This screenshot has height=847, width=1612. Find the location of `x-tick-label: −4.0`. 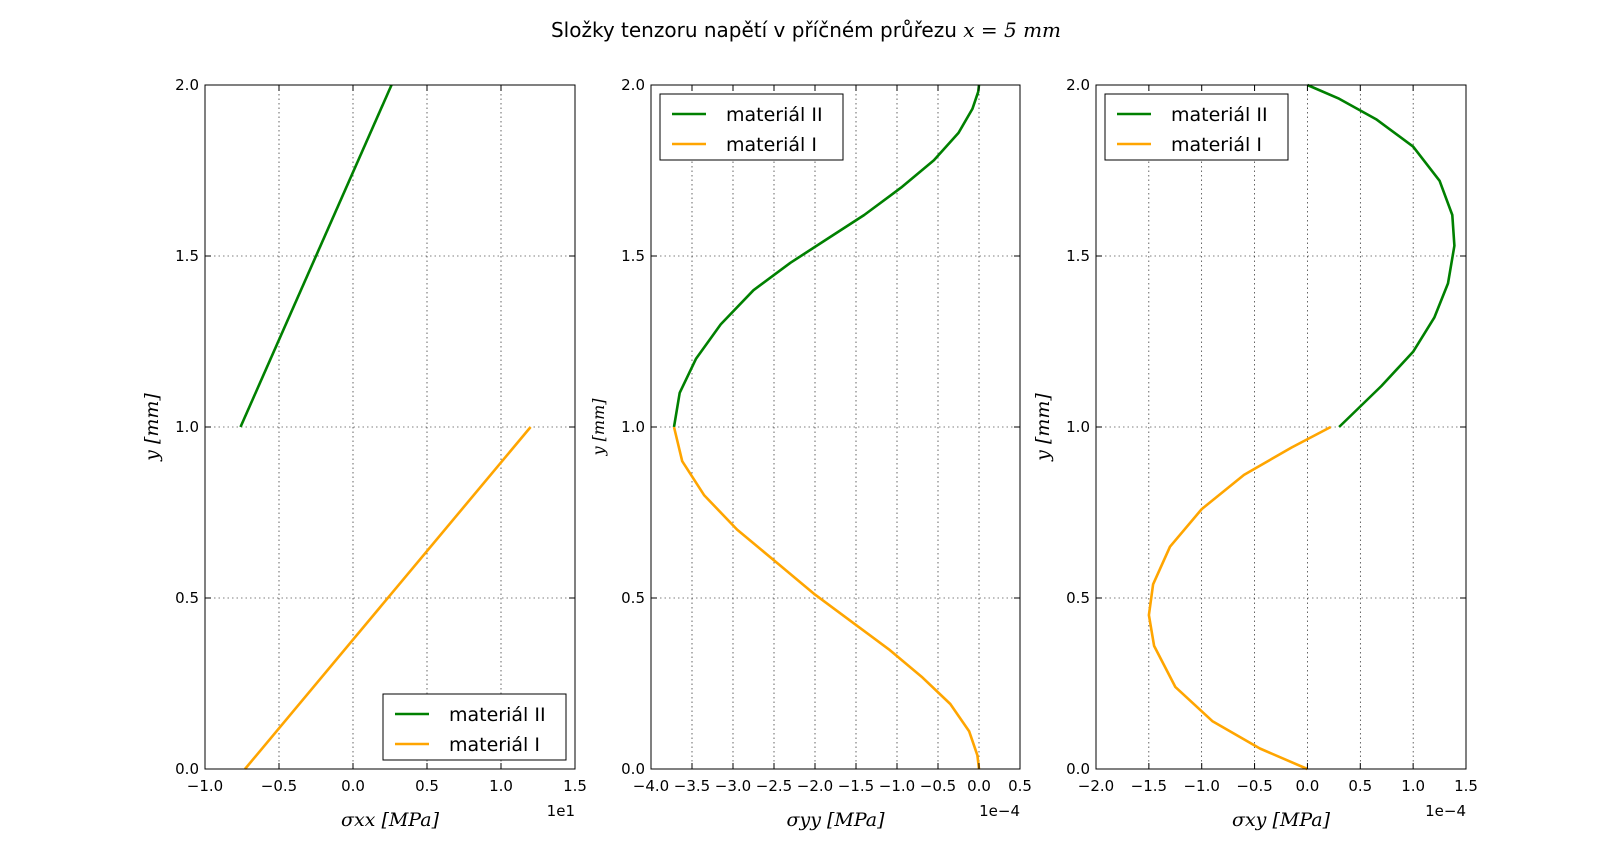

x-tick-label: −4.0 is located at coordinates (651, 786).